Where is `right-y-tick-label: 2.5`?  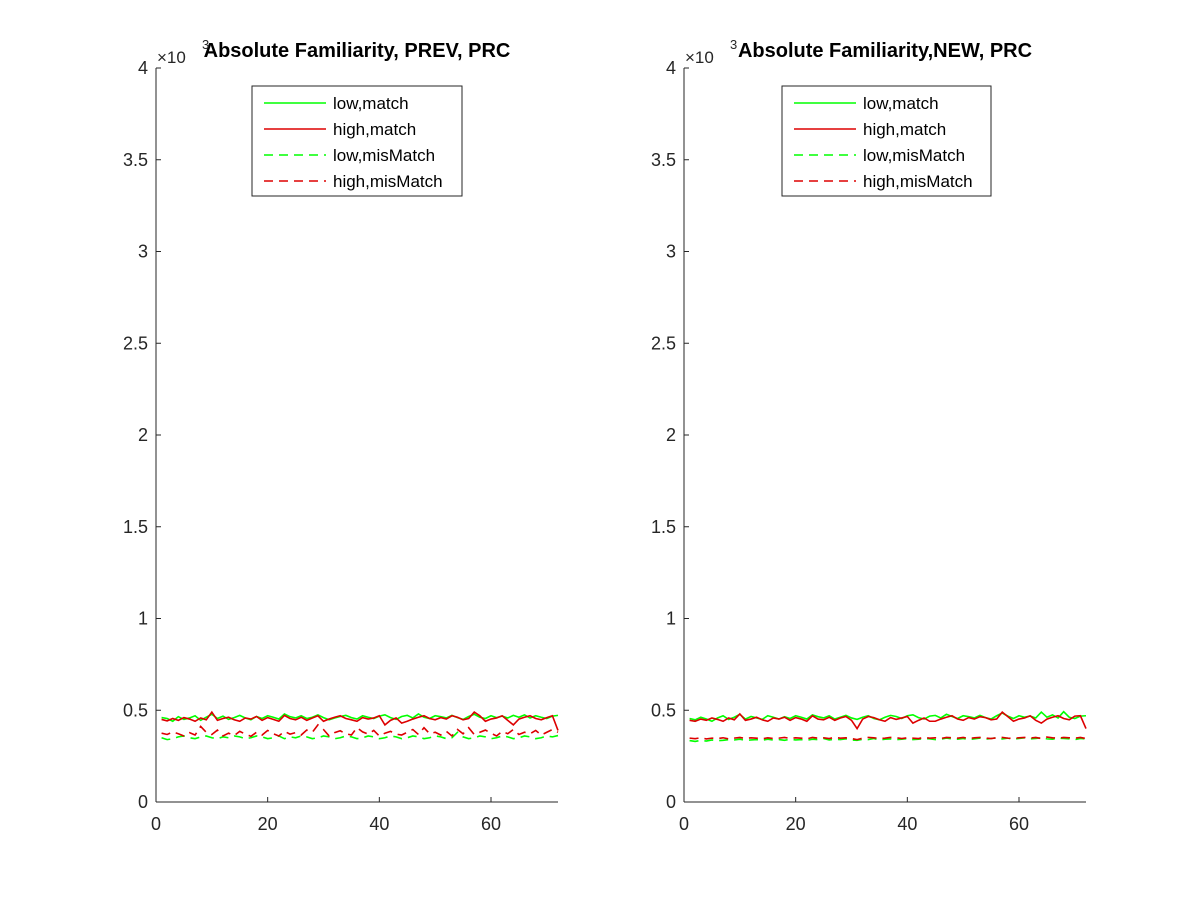 right-y-tick-label: 2.5 is located at coordinates (663, 343).